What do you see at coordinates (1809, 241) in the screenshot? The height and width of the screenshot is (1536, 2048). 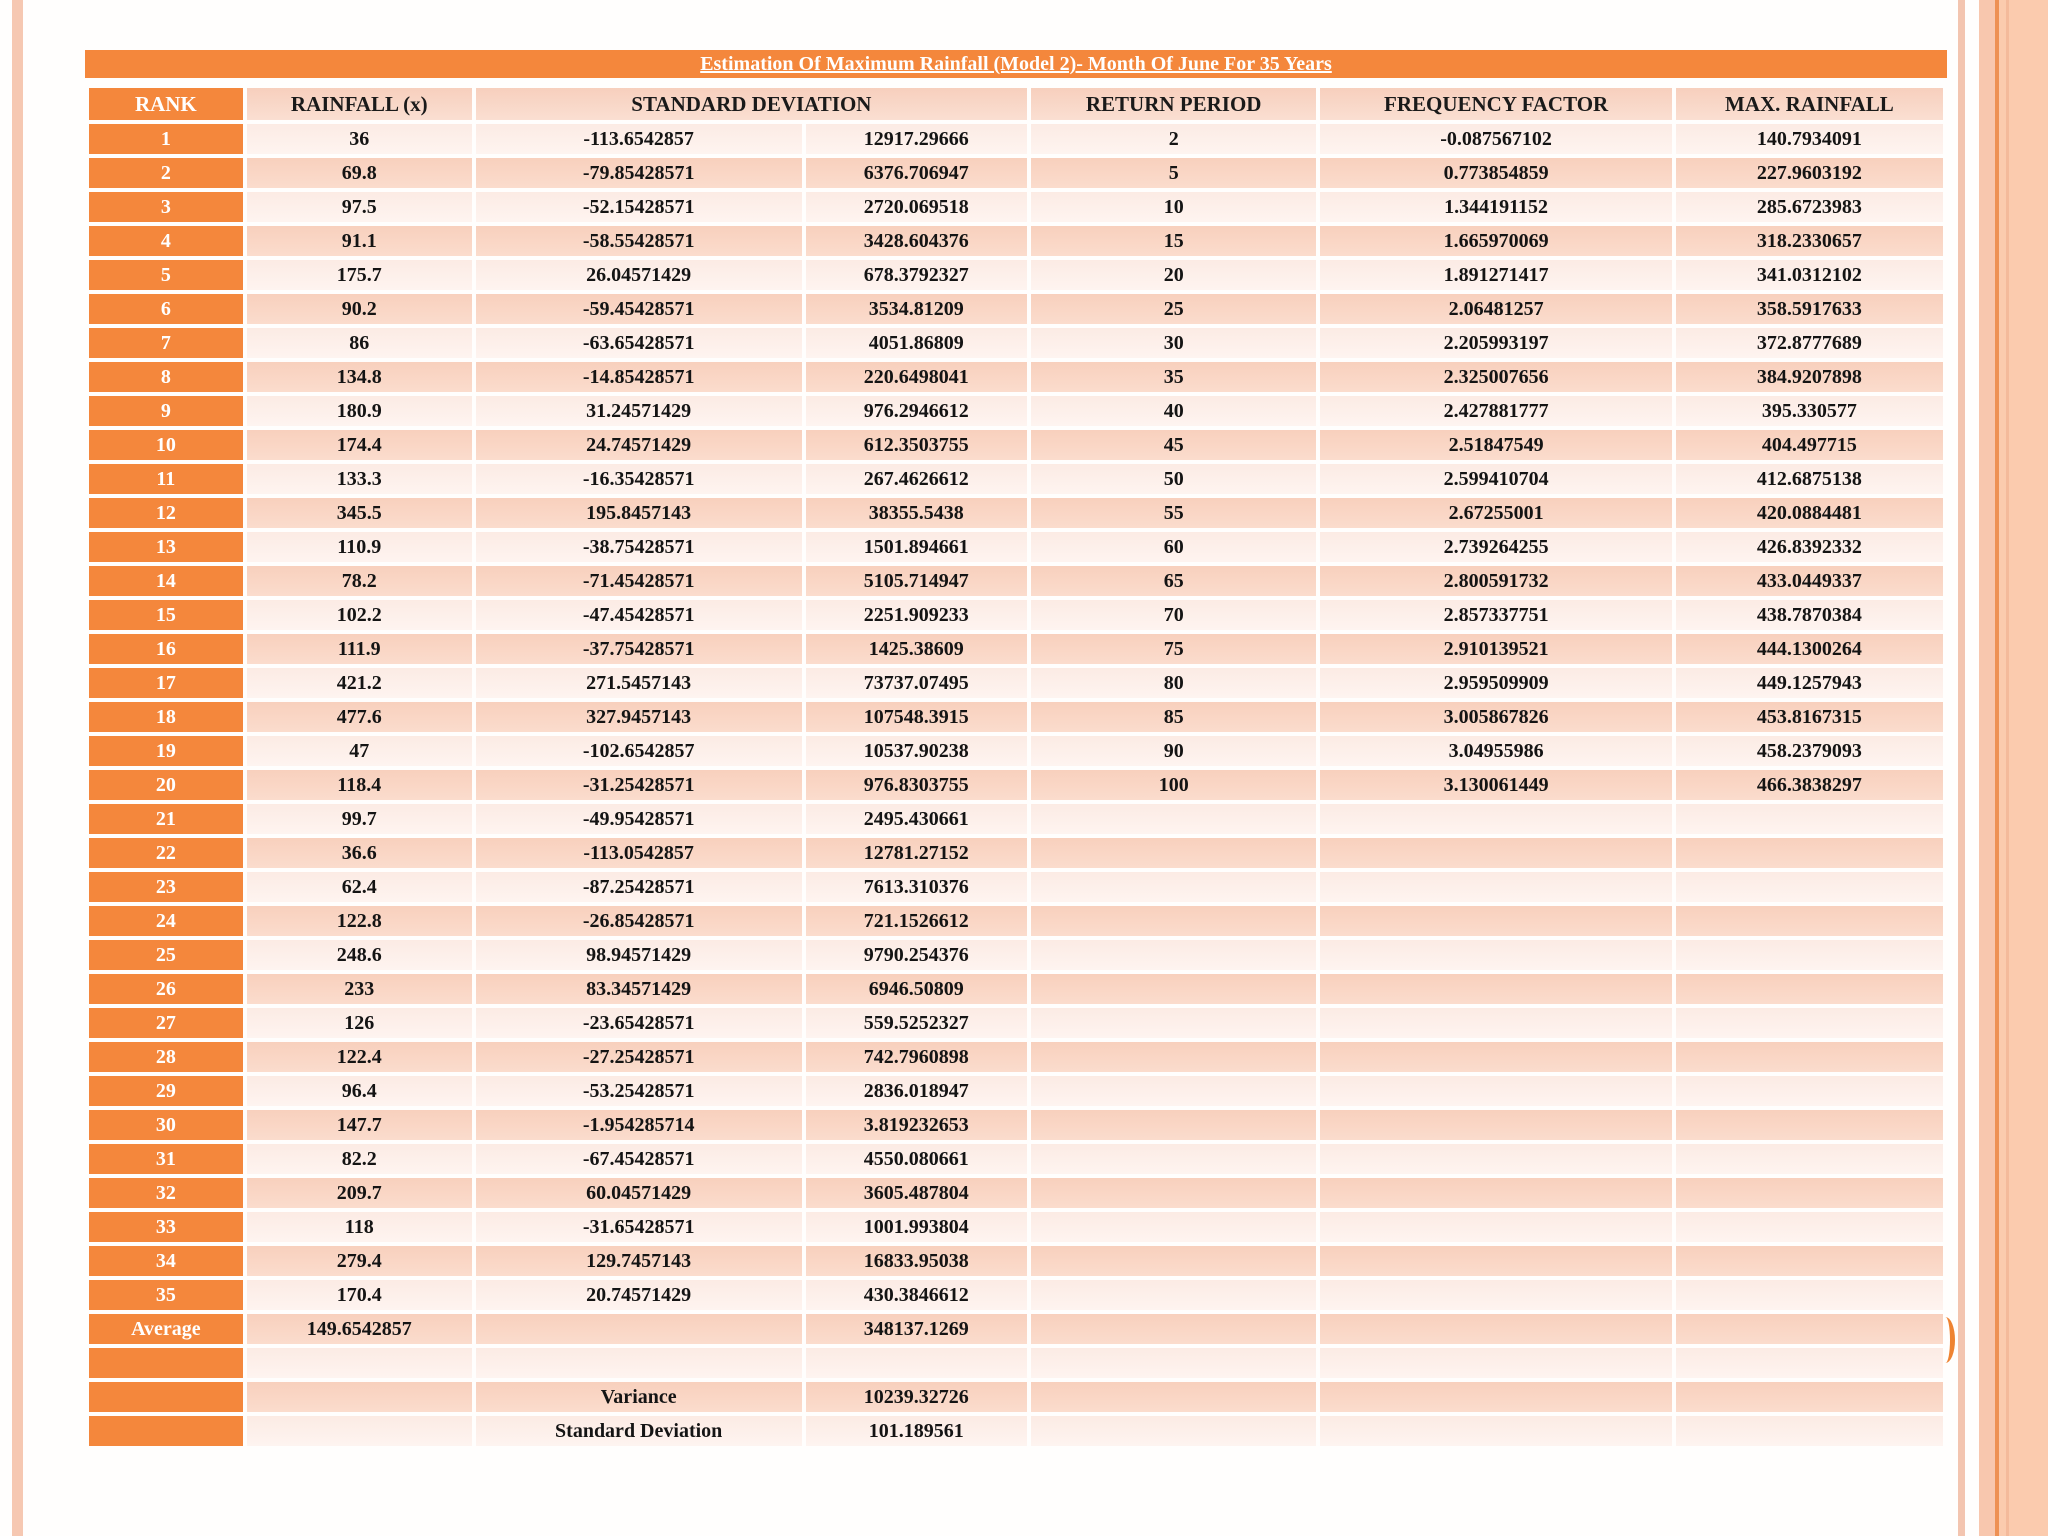 I see `cell-max-rainfall: 318.2330657` at bounding box center [1809, 241].